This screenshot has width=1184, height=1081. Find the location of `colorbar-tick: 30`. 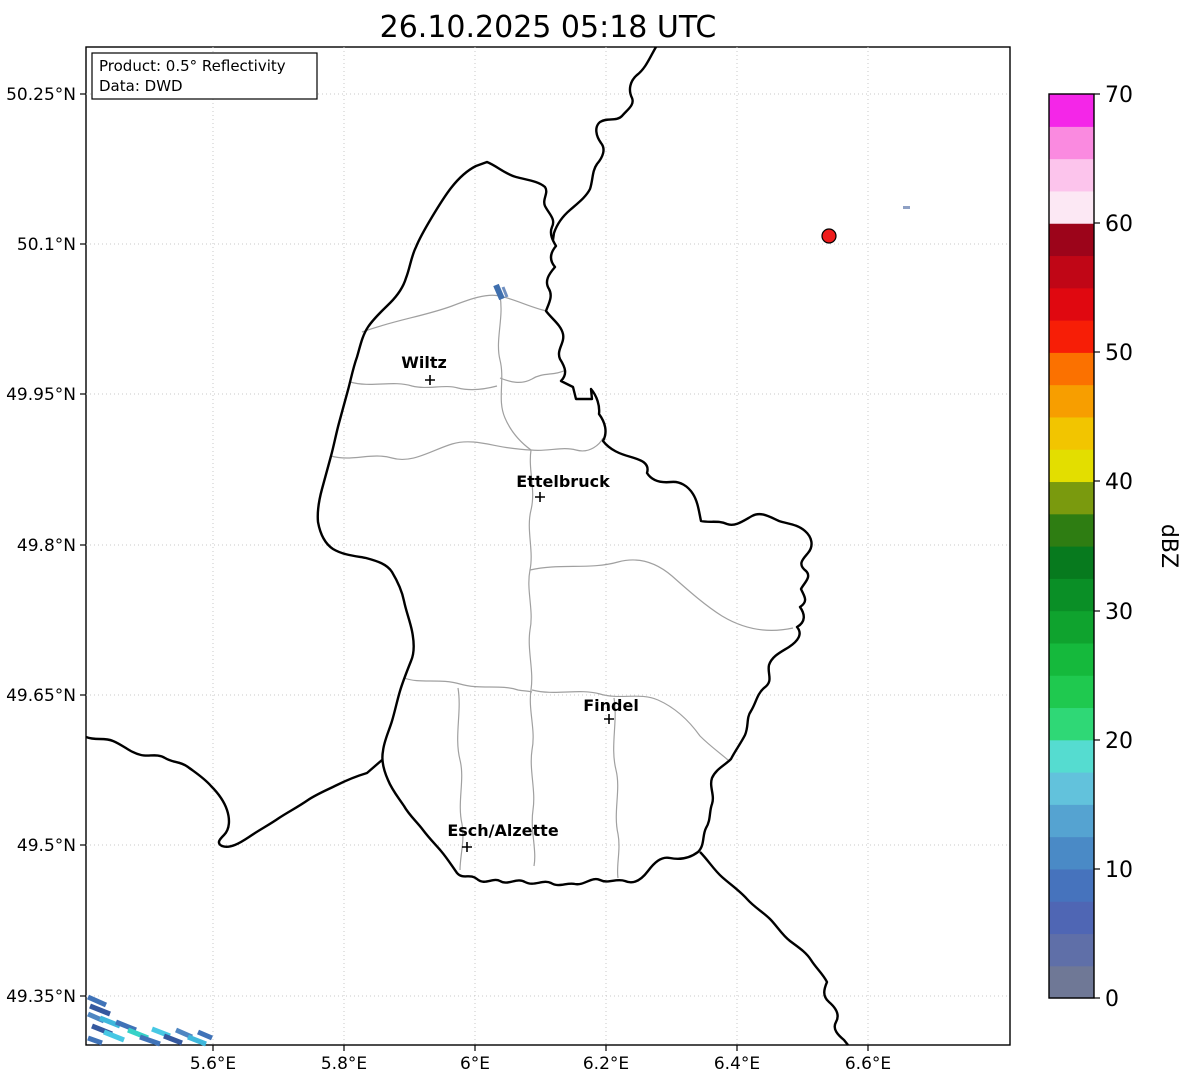

colorbar-tick: 30 is located at coordinates (1119, 612).